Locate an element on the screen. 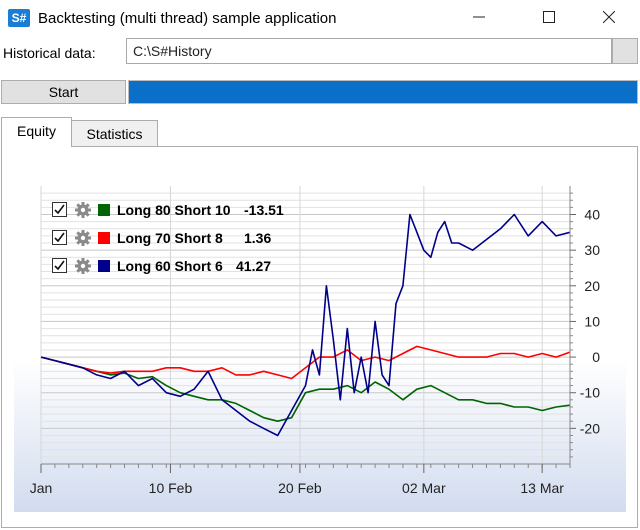  x-tick-label: 02 Mar is located at coordinates (424, 488).